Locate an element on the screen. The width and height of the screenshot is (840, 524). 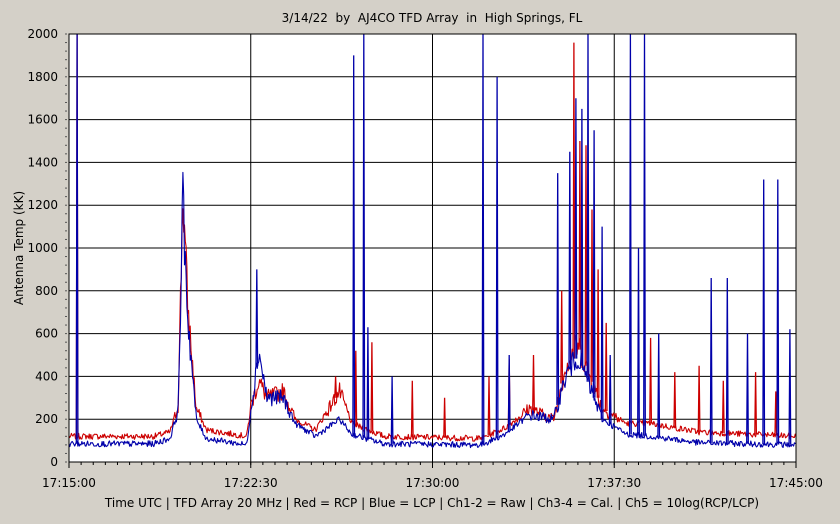
y-tick-label: 1400 is located at coordinates (42, 162).